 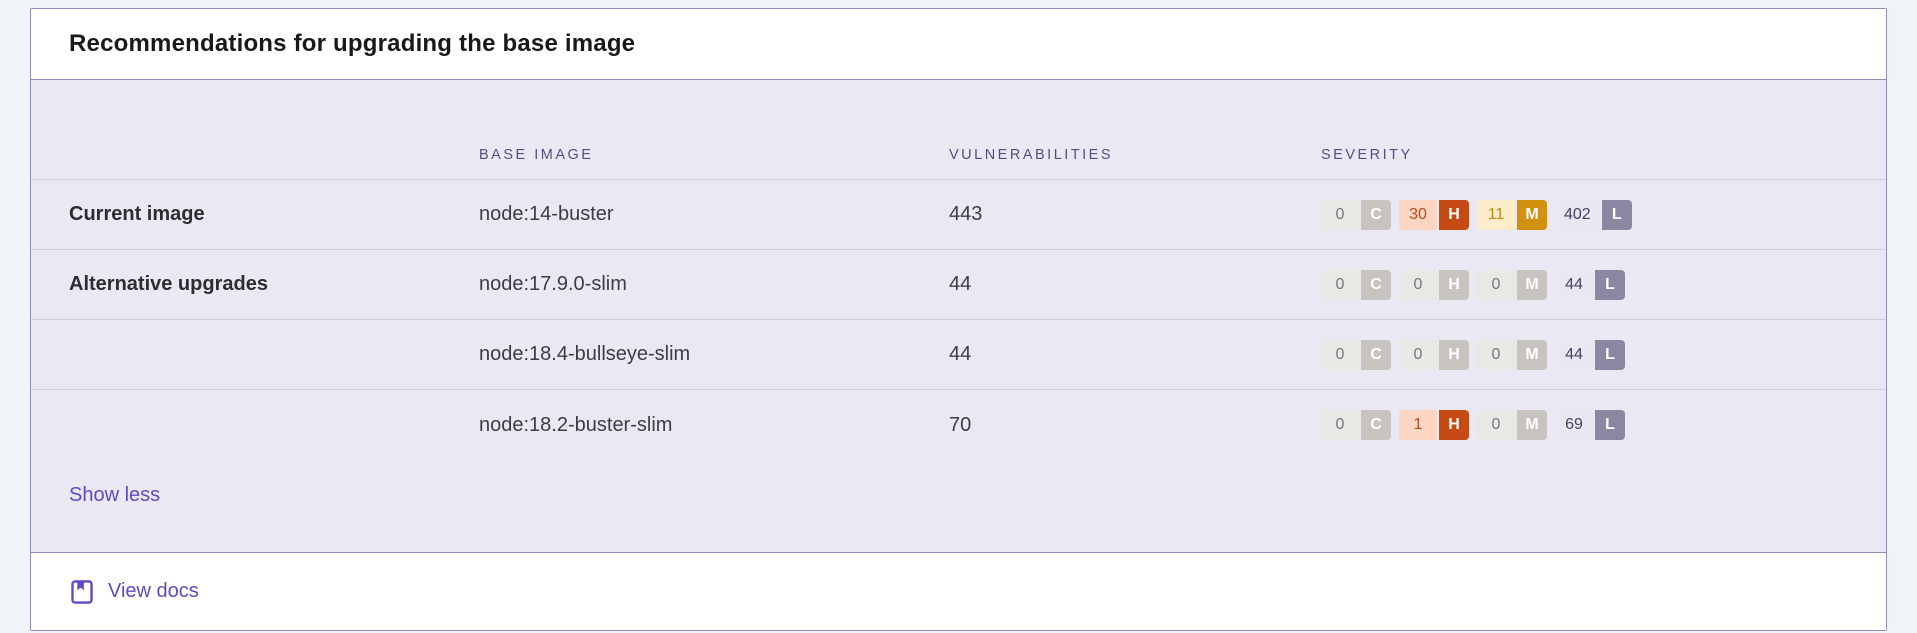 What do you see at coordinates (576, 424) in the screenshot?
I see `row-base-image: node:18.2-buster-slim` at bounding box center [576, 424].